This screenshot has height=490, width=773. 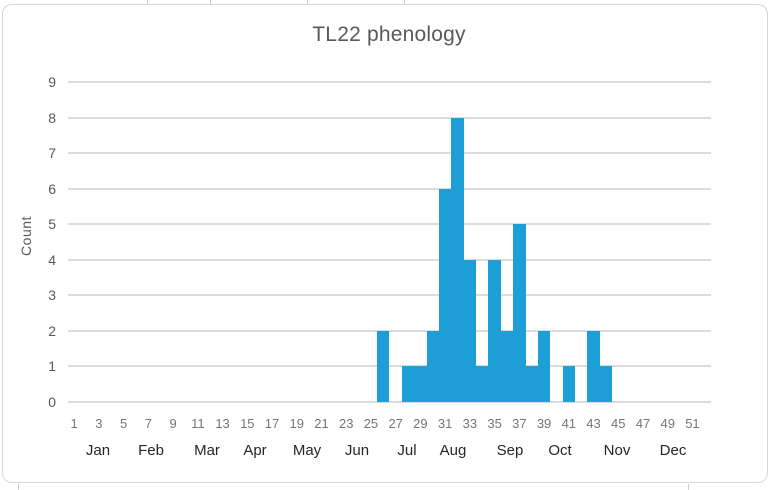 What do you see at coordinates (420, 423) in the screenshot?
I see `x-tick-label: 29` at bounding box center [420, 423].